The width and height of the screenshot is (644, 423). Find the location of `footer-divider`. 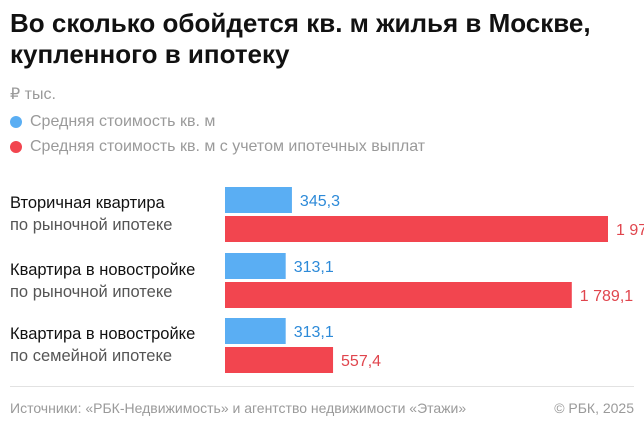

footer-divider is located at coordinates (322, 386).